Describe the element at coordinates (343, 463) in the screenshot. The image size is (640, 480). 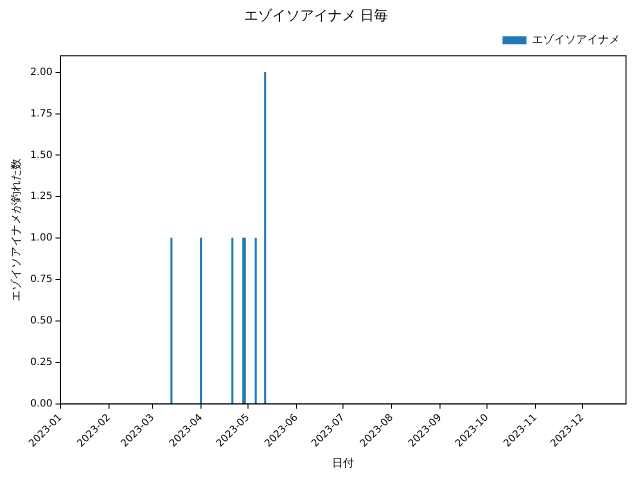
I see `x-axis-title: 日付` at that location.